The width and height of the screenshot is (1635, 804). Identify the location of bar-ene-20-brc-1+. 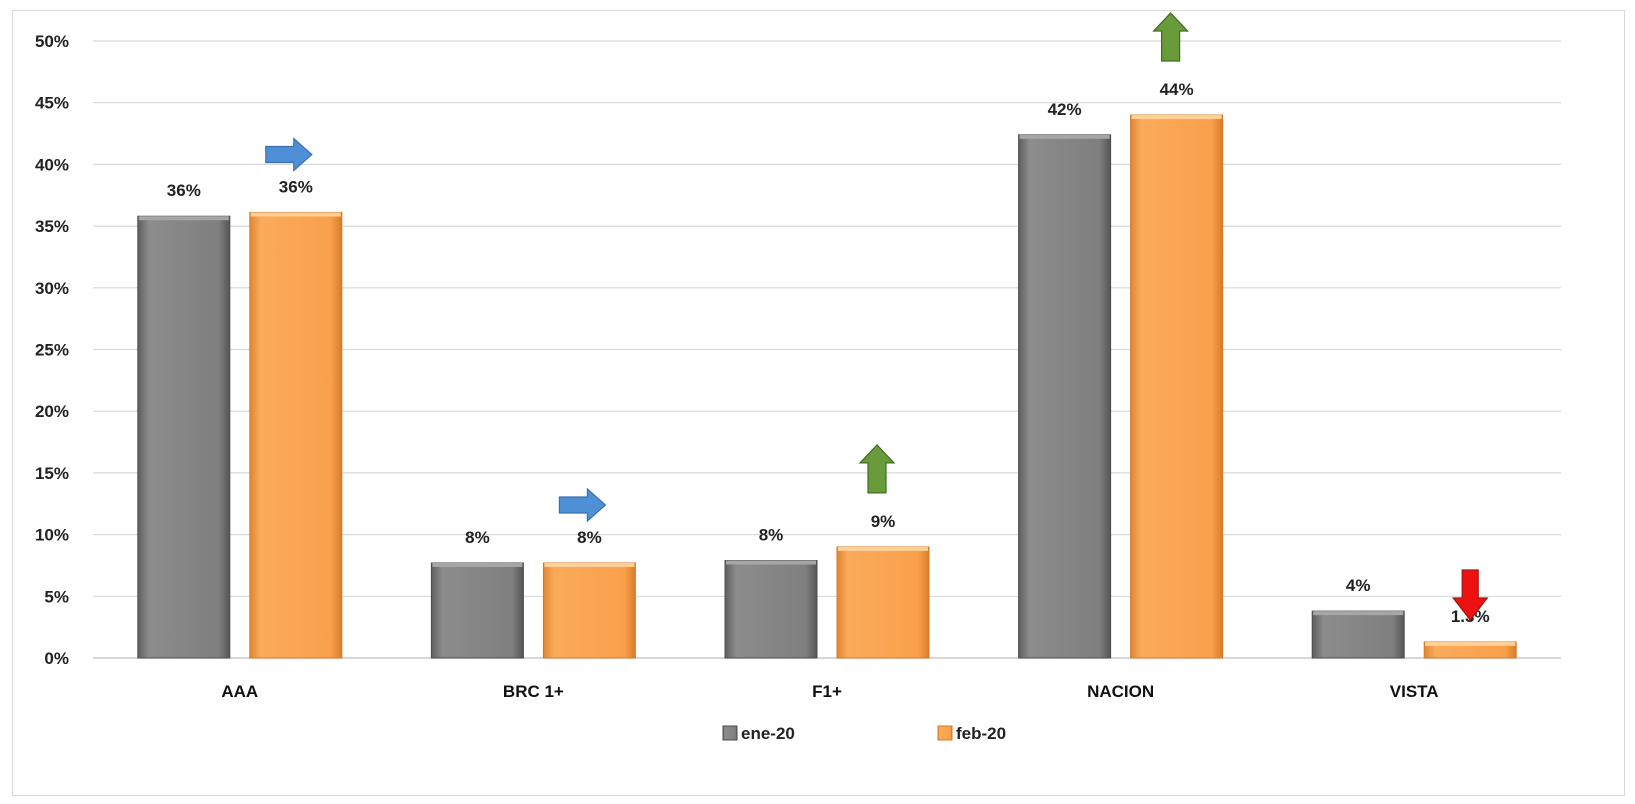
(477, 610).